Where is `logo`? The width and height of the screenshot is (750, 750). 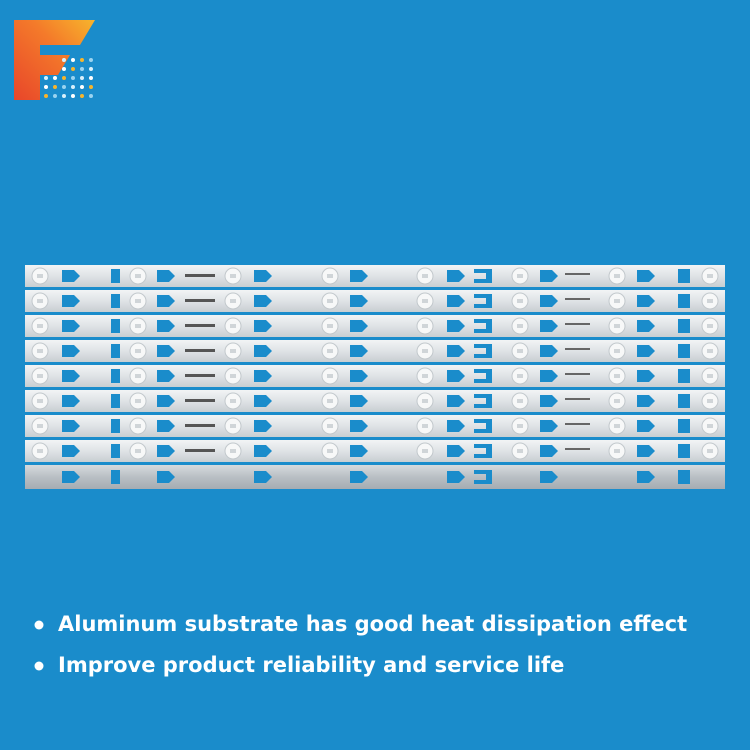
logo is located at coordinates (54, 60).